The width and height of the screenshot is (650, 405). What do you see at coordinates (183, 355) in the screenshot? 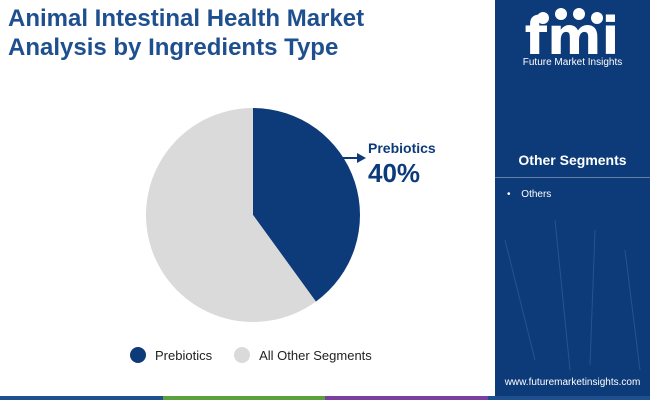
I see `legend-label-prebiotics: Prebiotics` at bounding box center [183, 355].